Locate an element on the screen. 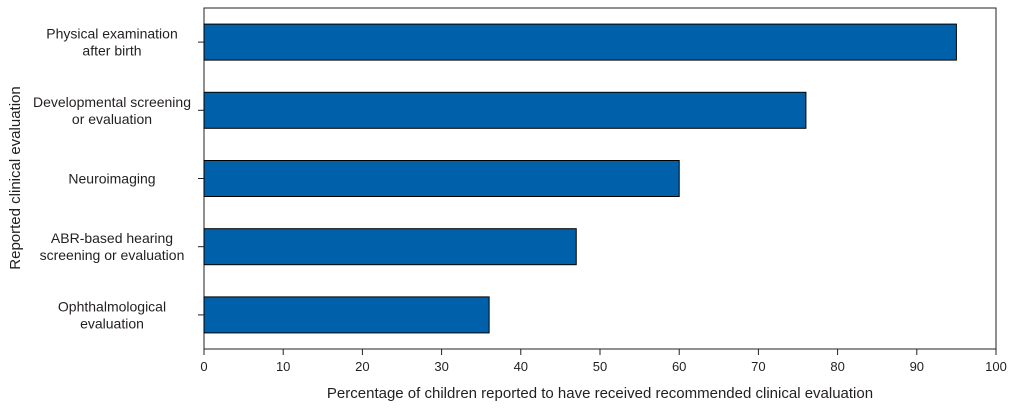 This screenshot has width=1020, height=413. category-label-line: evaluation is located at coordinates (112, 323).